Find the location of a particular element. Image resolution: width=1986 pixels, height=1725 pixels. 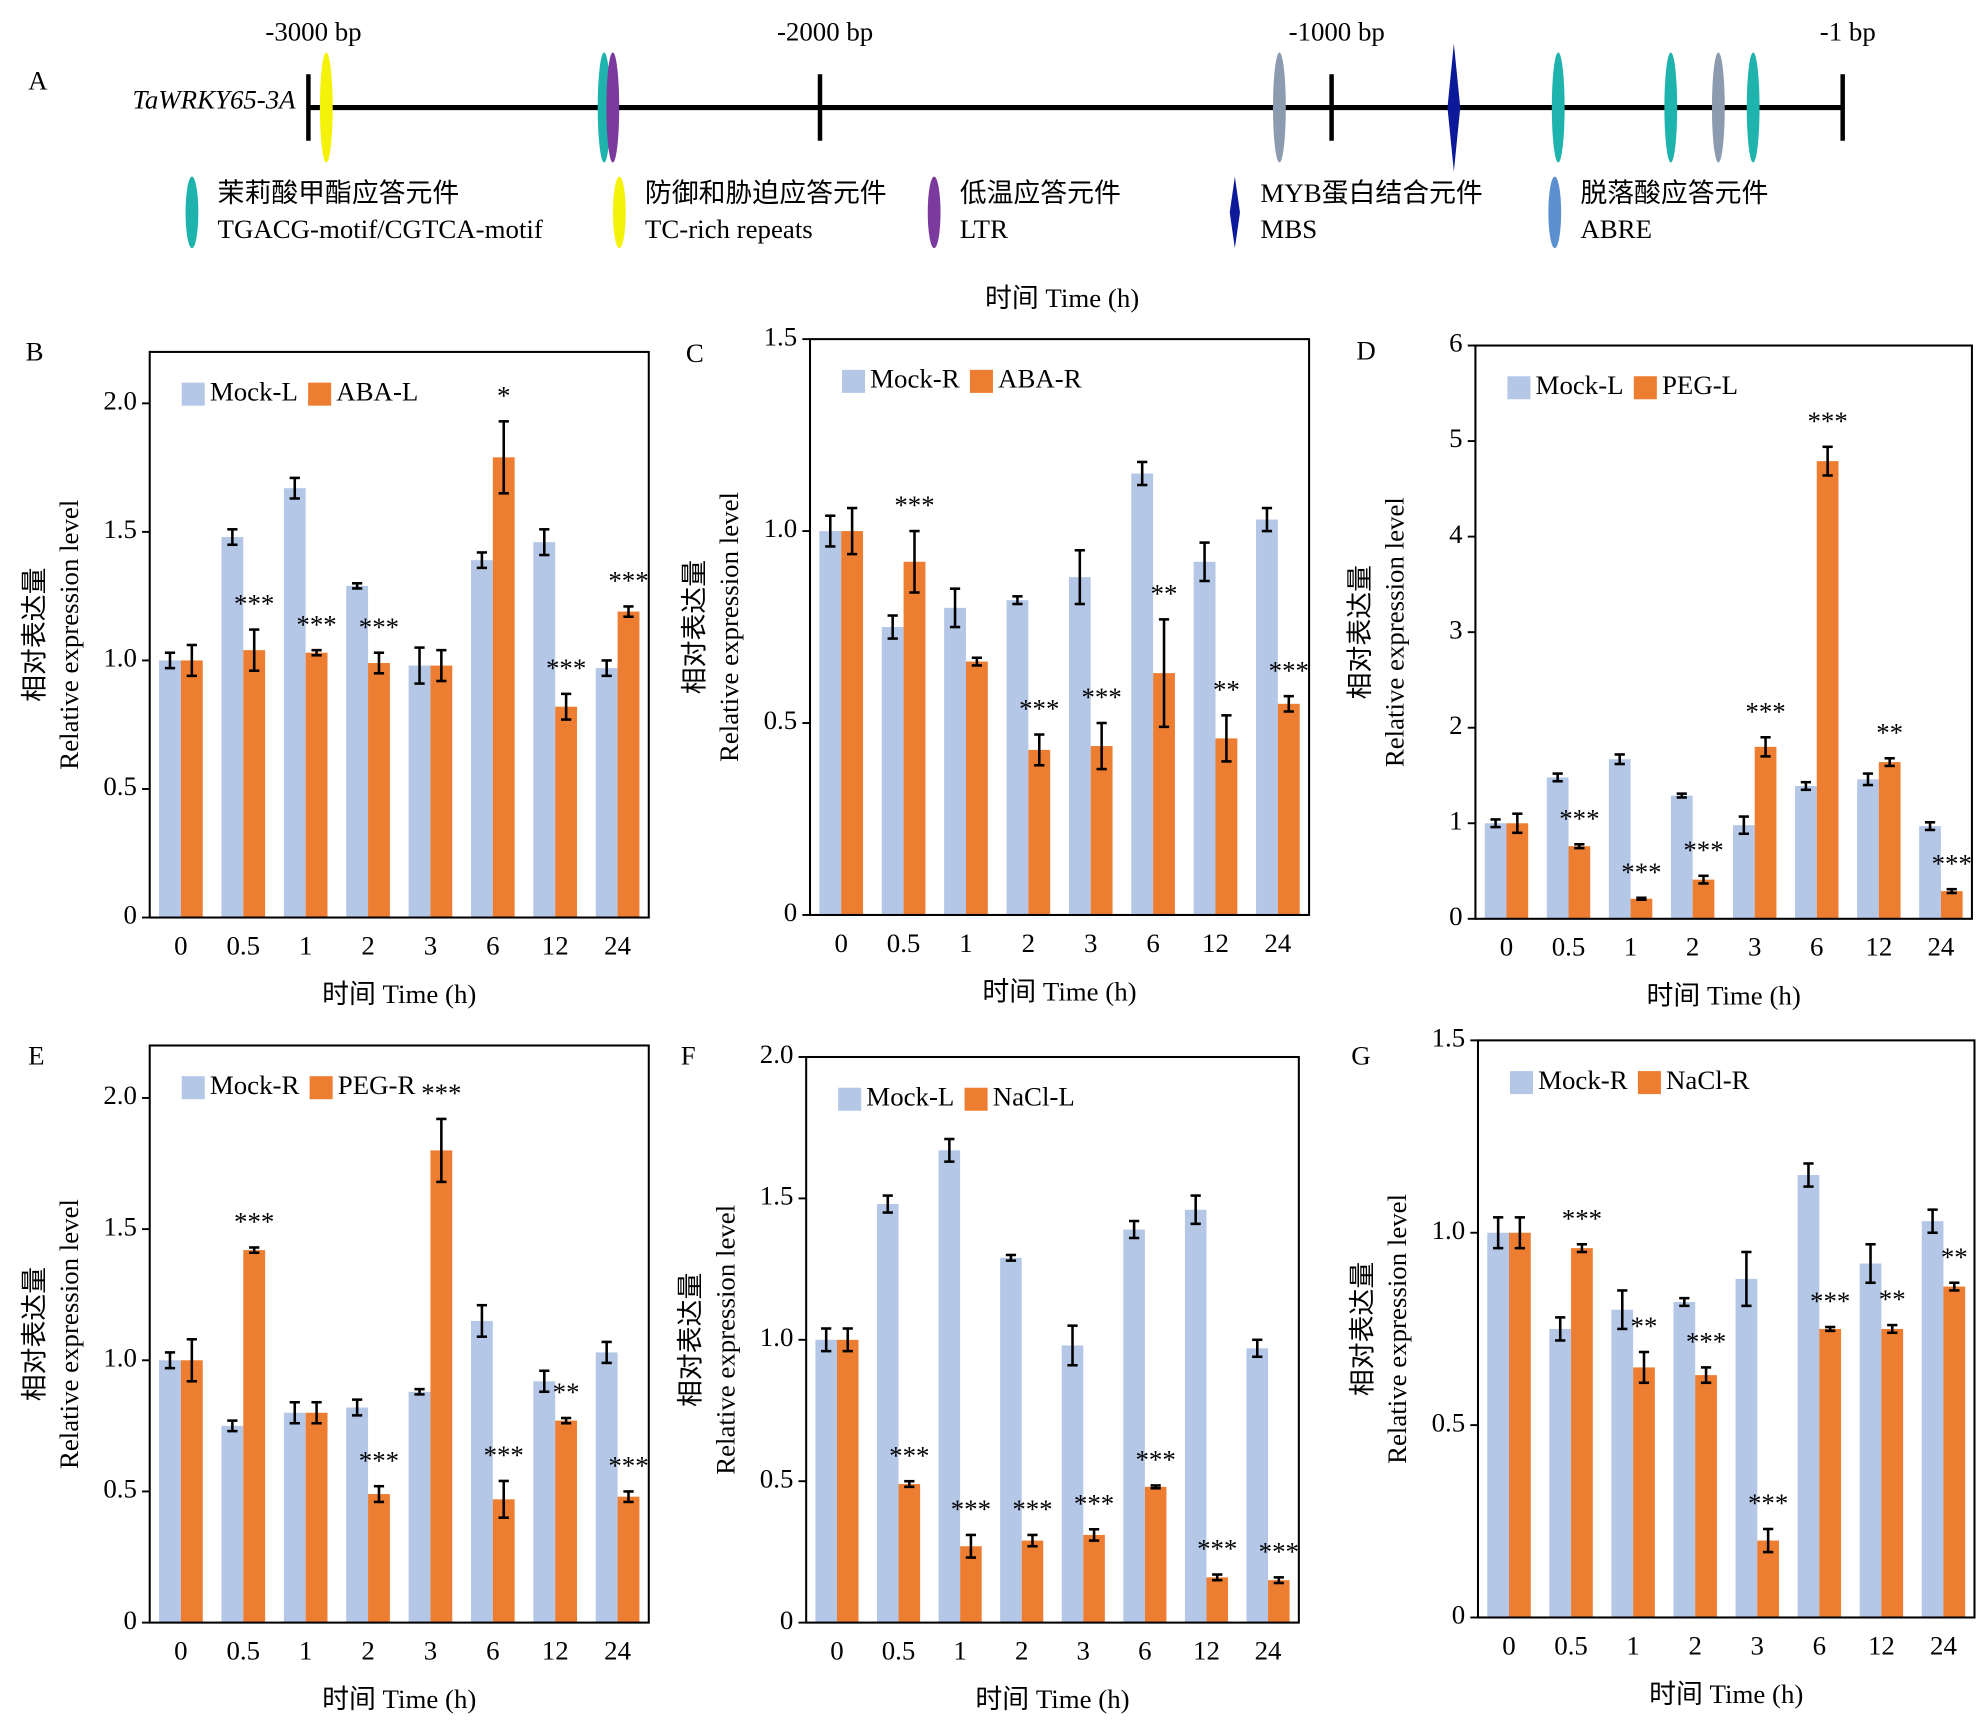

x-tick-label: 24 is located at coordinates (1277, 943).